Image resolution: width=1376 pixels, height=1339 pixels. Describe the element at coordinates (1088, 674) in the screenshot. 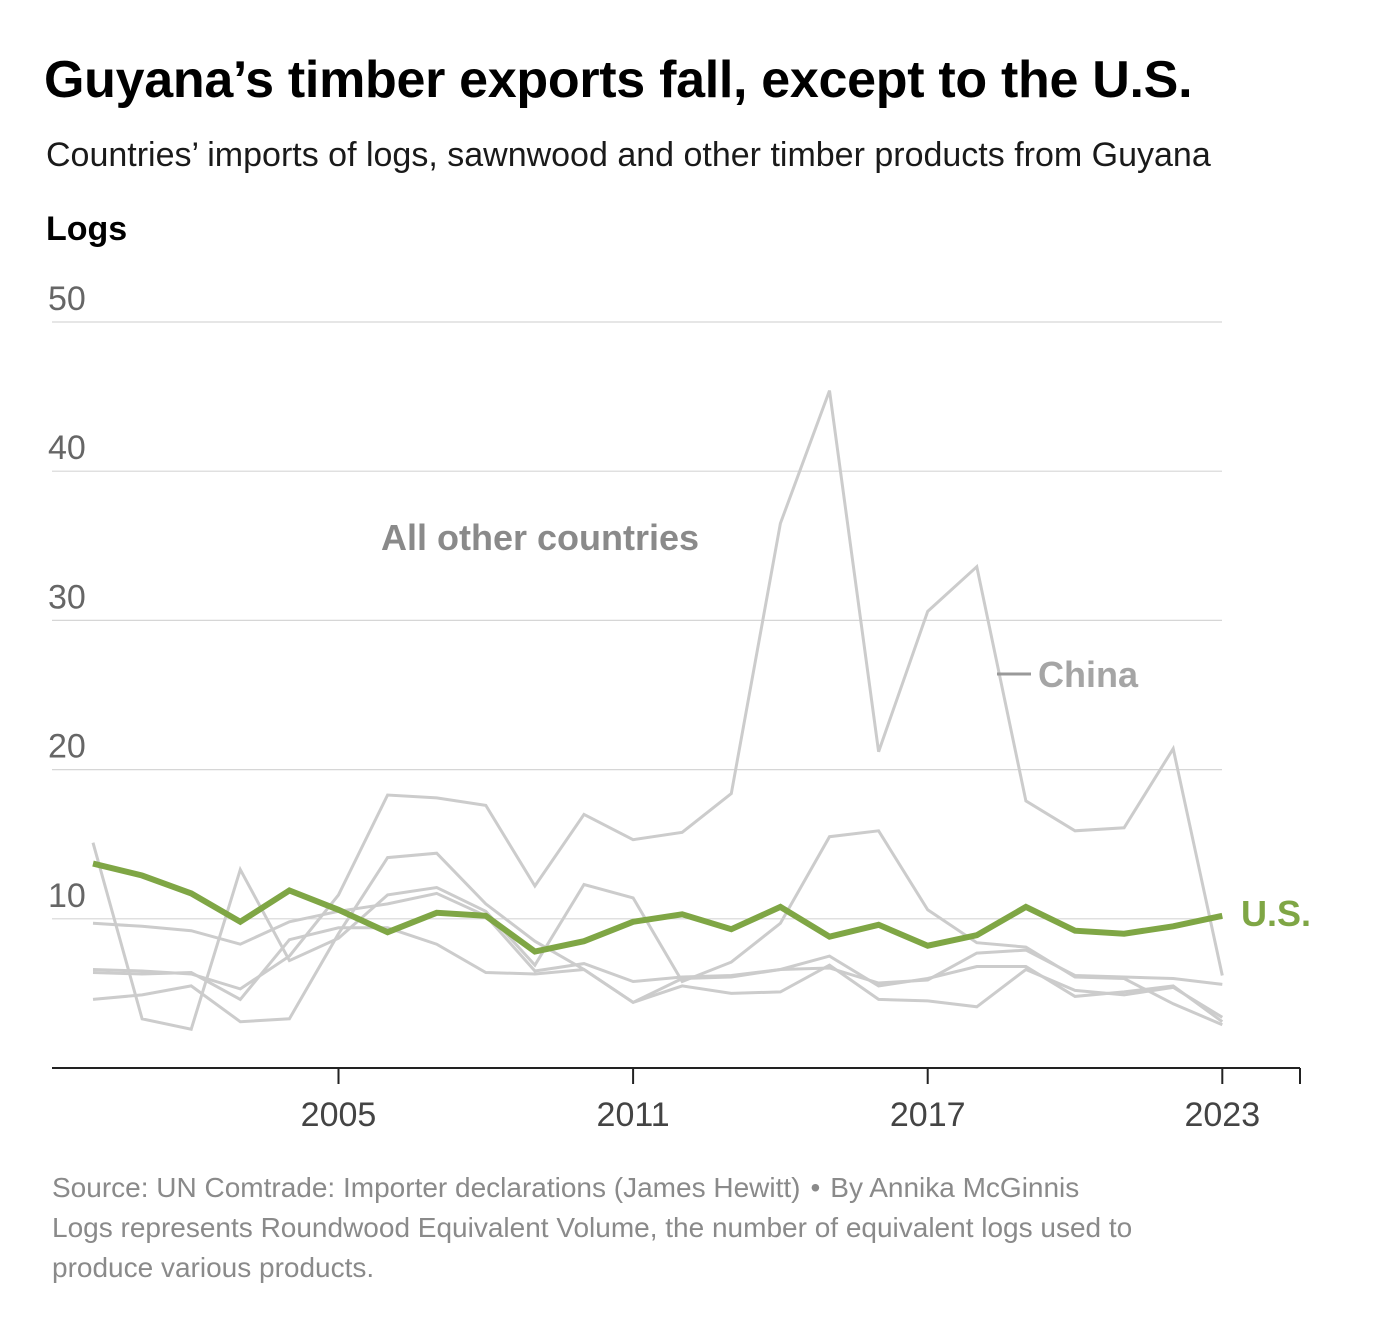

I see `annotation-china: China` at that location.